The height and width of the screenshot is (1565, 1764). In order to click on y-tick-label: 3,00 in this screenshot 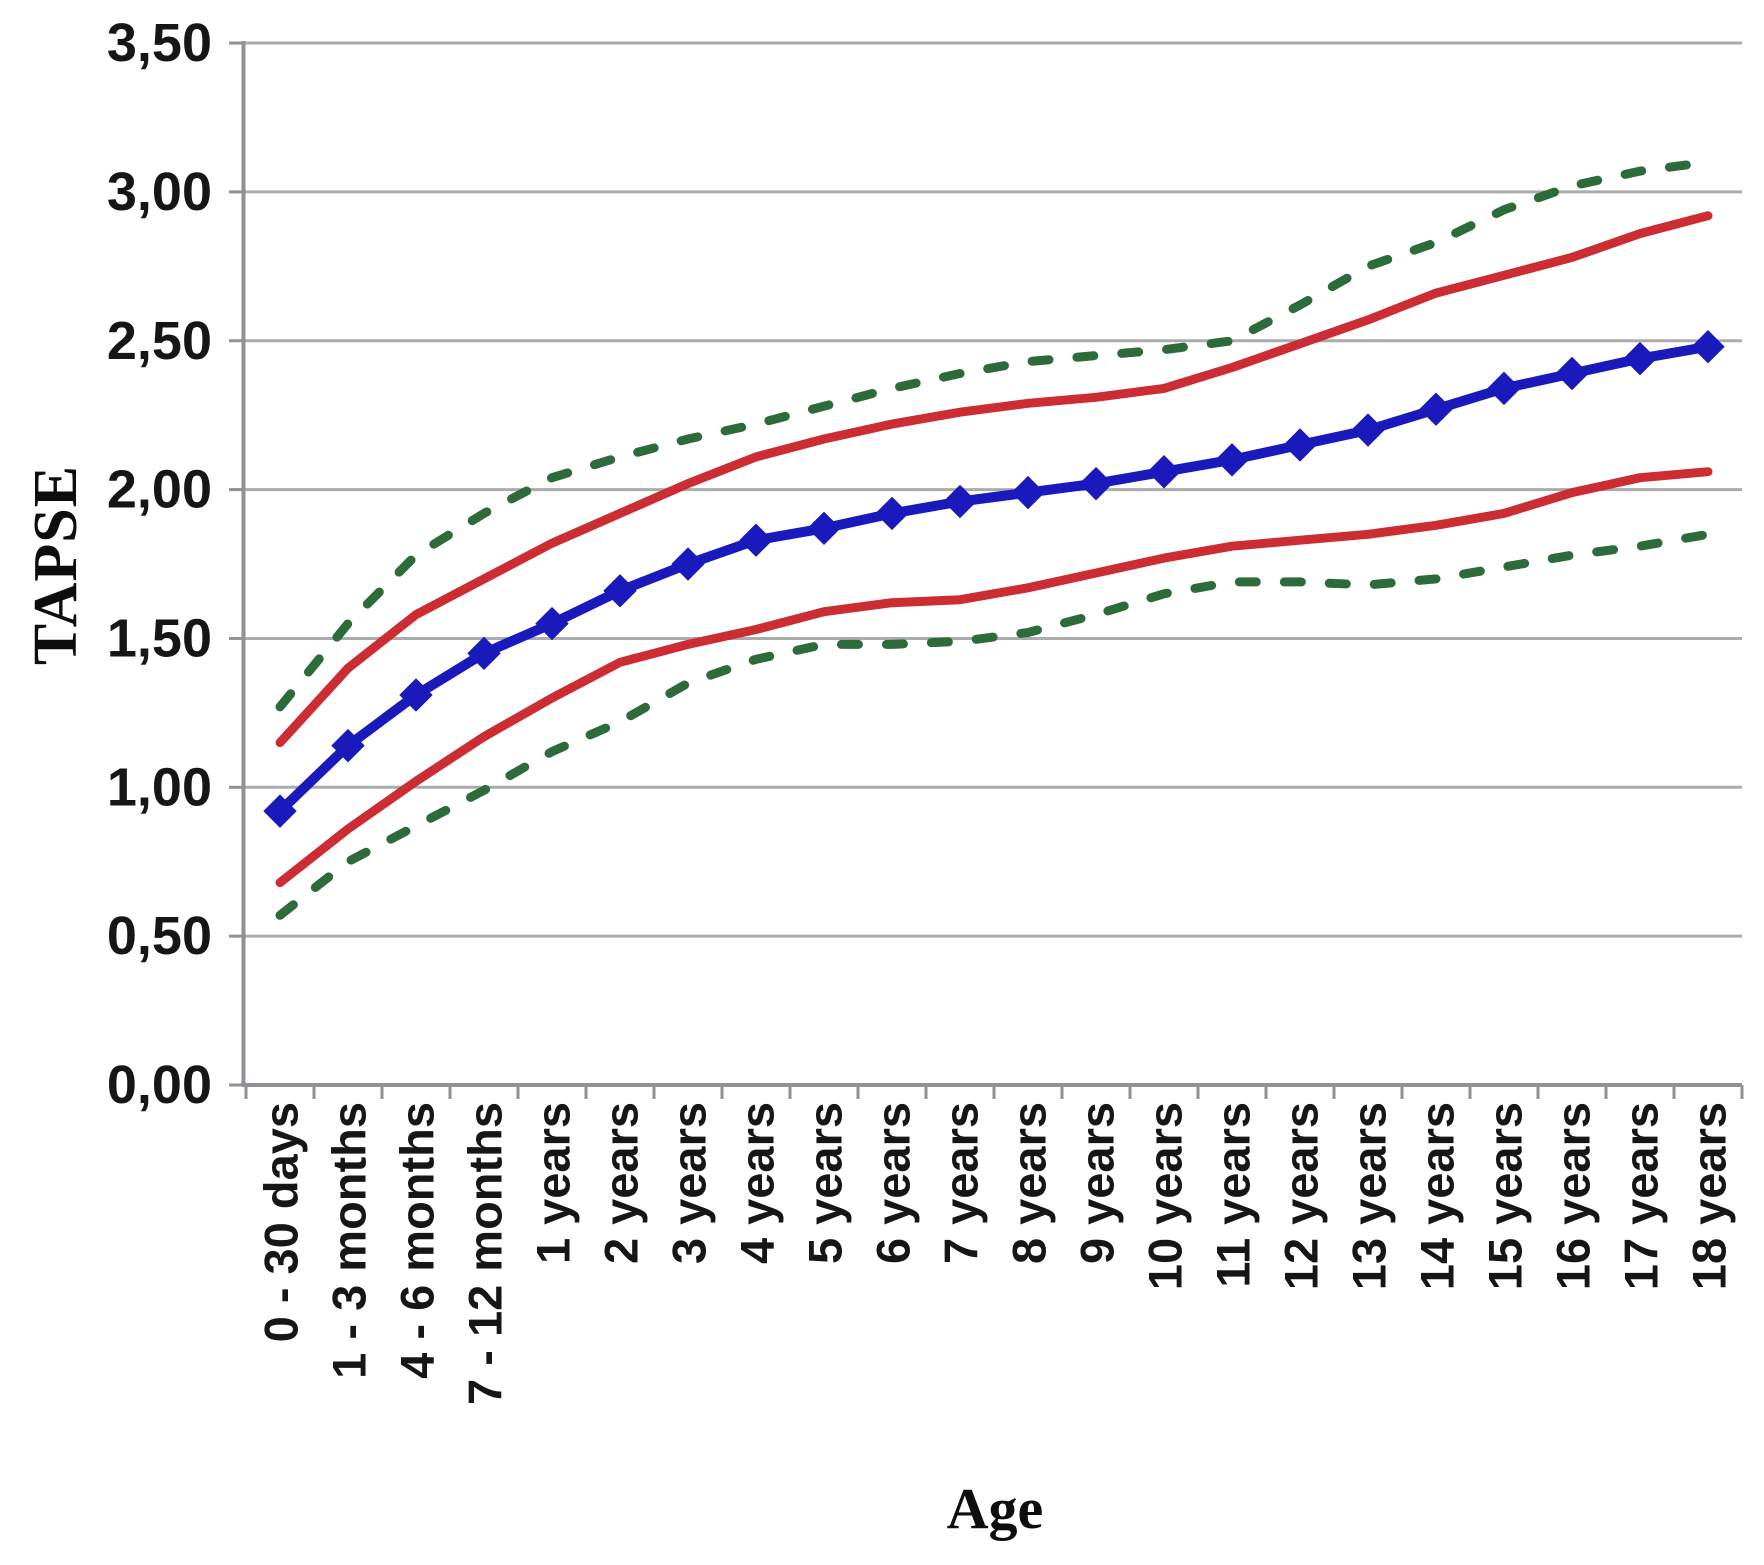, I will do `click(159, 192)`.